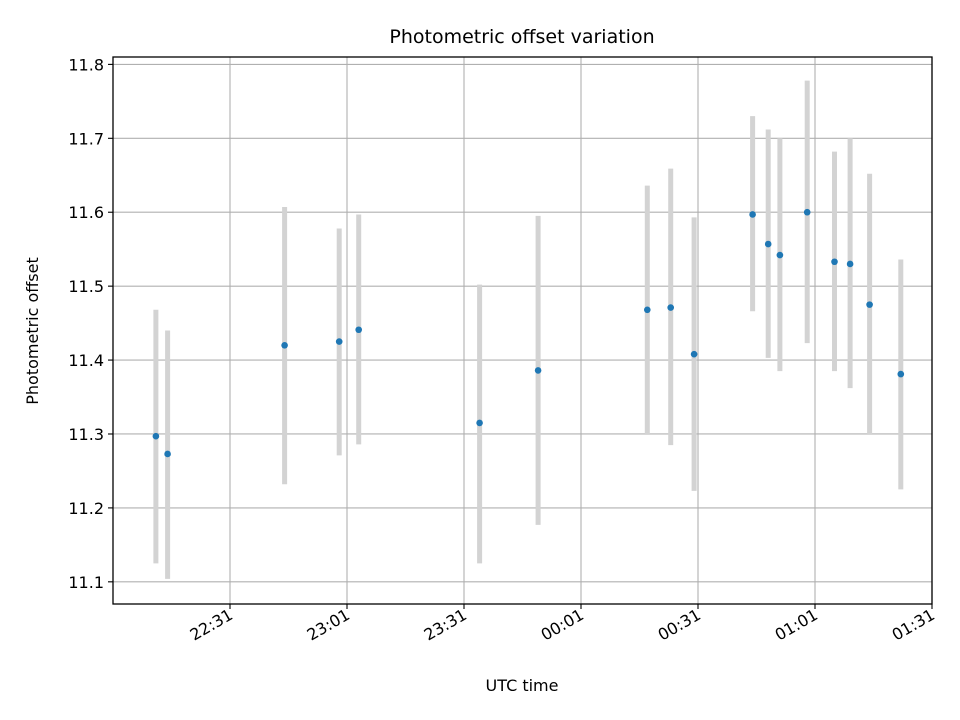 The height and width of the screenshot is (720, 960). What do you see at coordinates (32, 331) in the screenshot?
I see `y-axis-label: Photometric offset` at bounding box center [32, 331].